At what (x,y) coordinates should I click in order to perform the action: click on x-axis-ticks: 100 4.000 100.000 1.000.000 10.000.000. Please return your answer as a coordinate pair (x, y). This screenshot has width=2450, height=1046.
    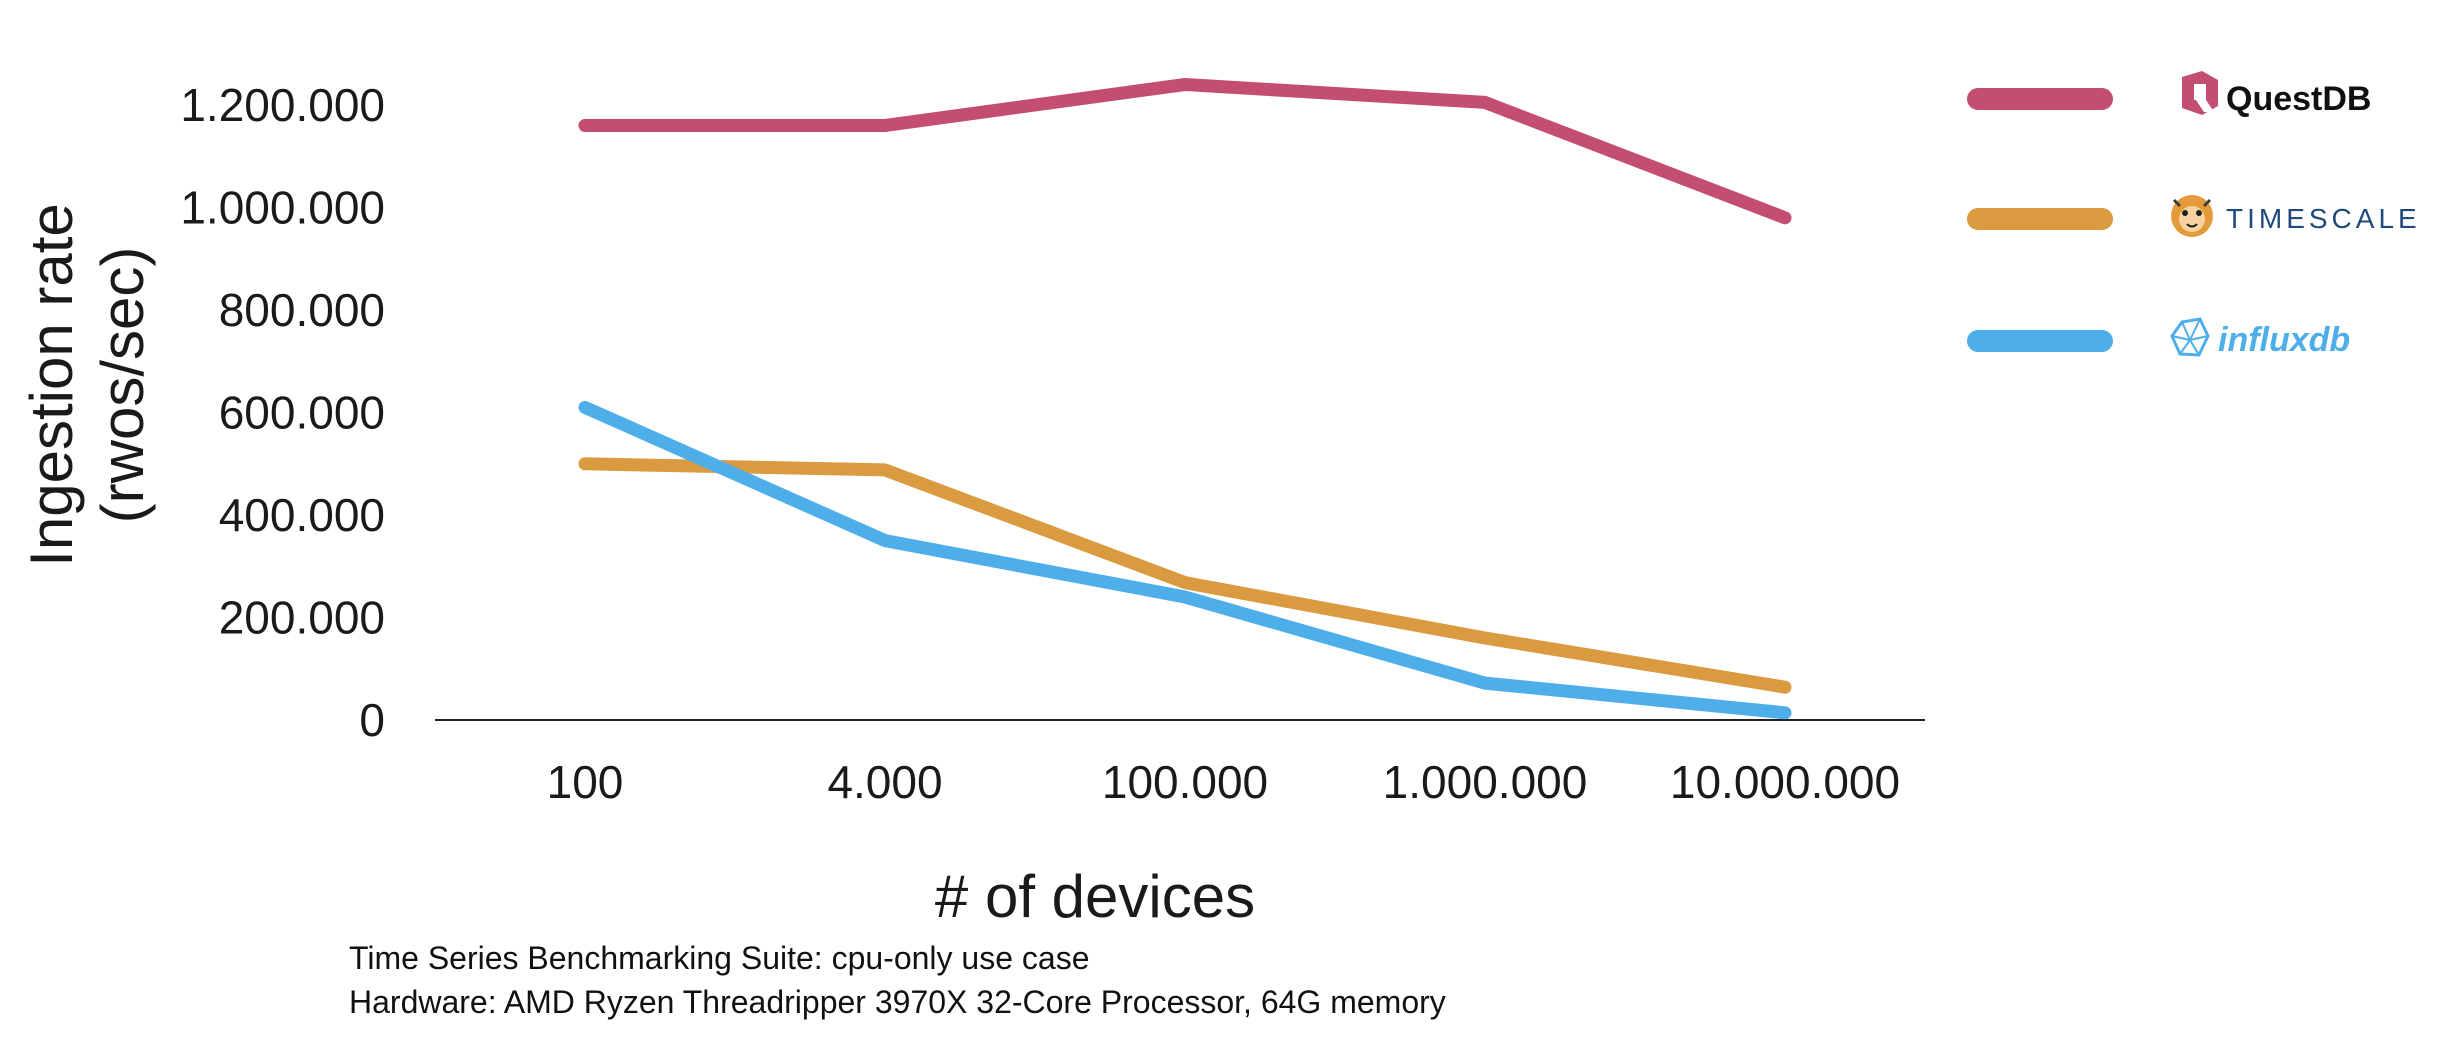
    Looking at the image, I should click on (1223, 782).